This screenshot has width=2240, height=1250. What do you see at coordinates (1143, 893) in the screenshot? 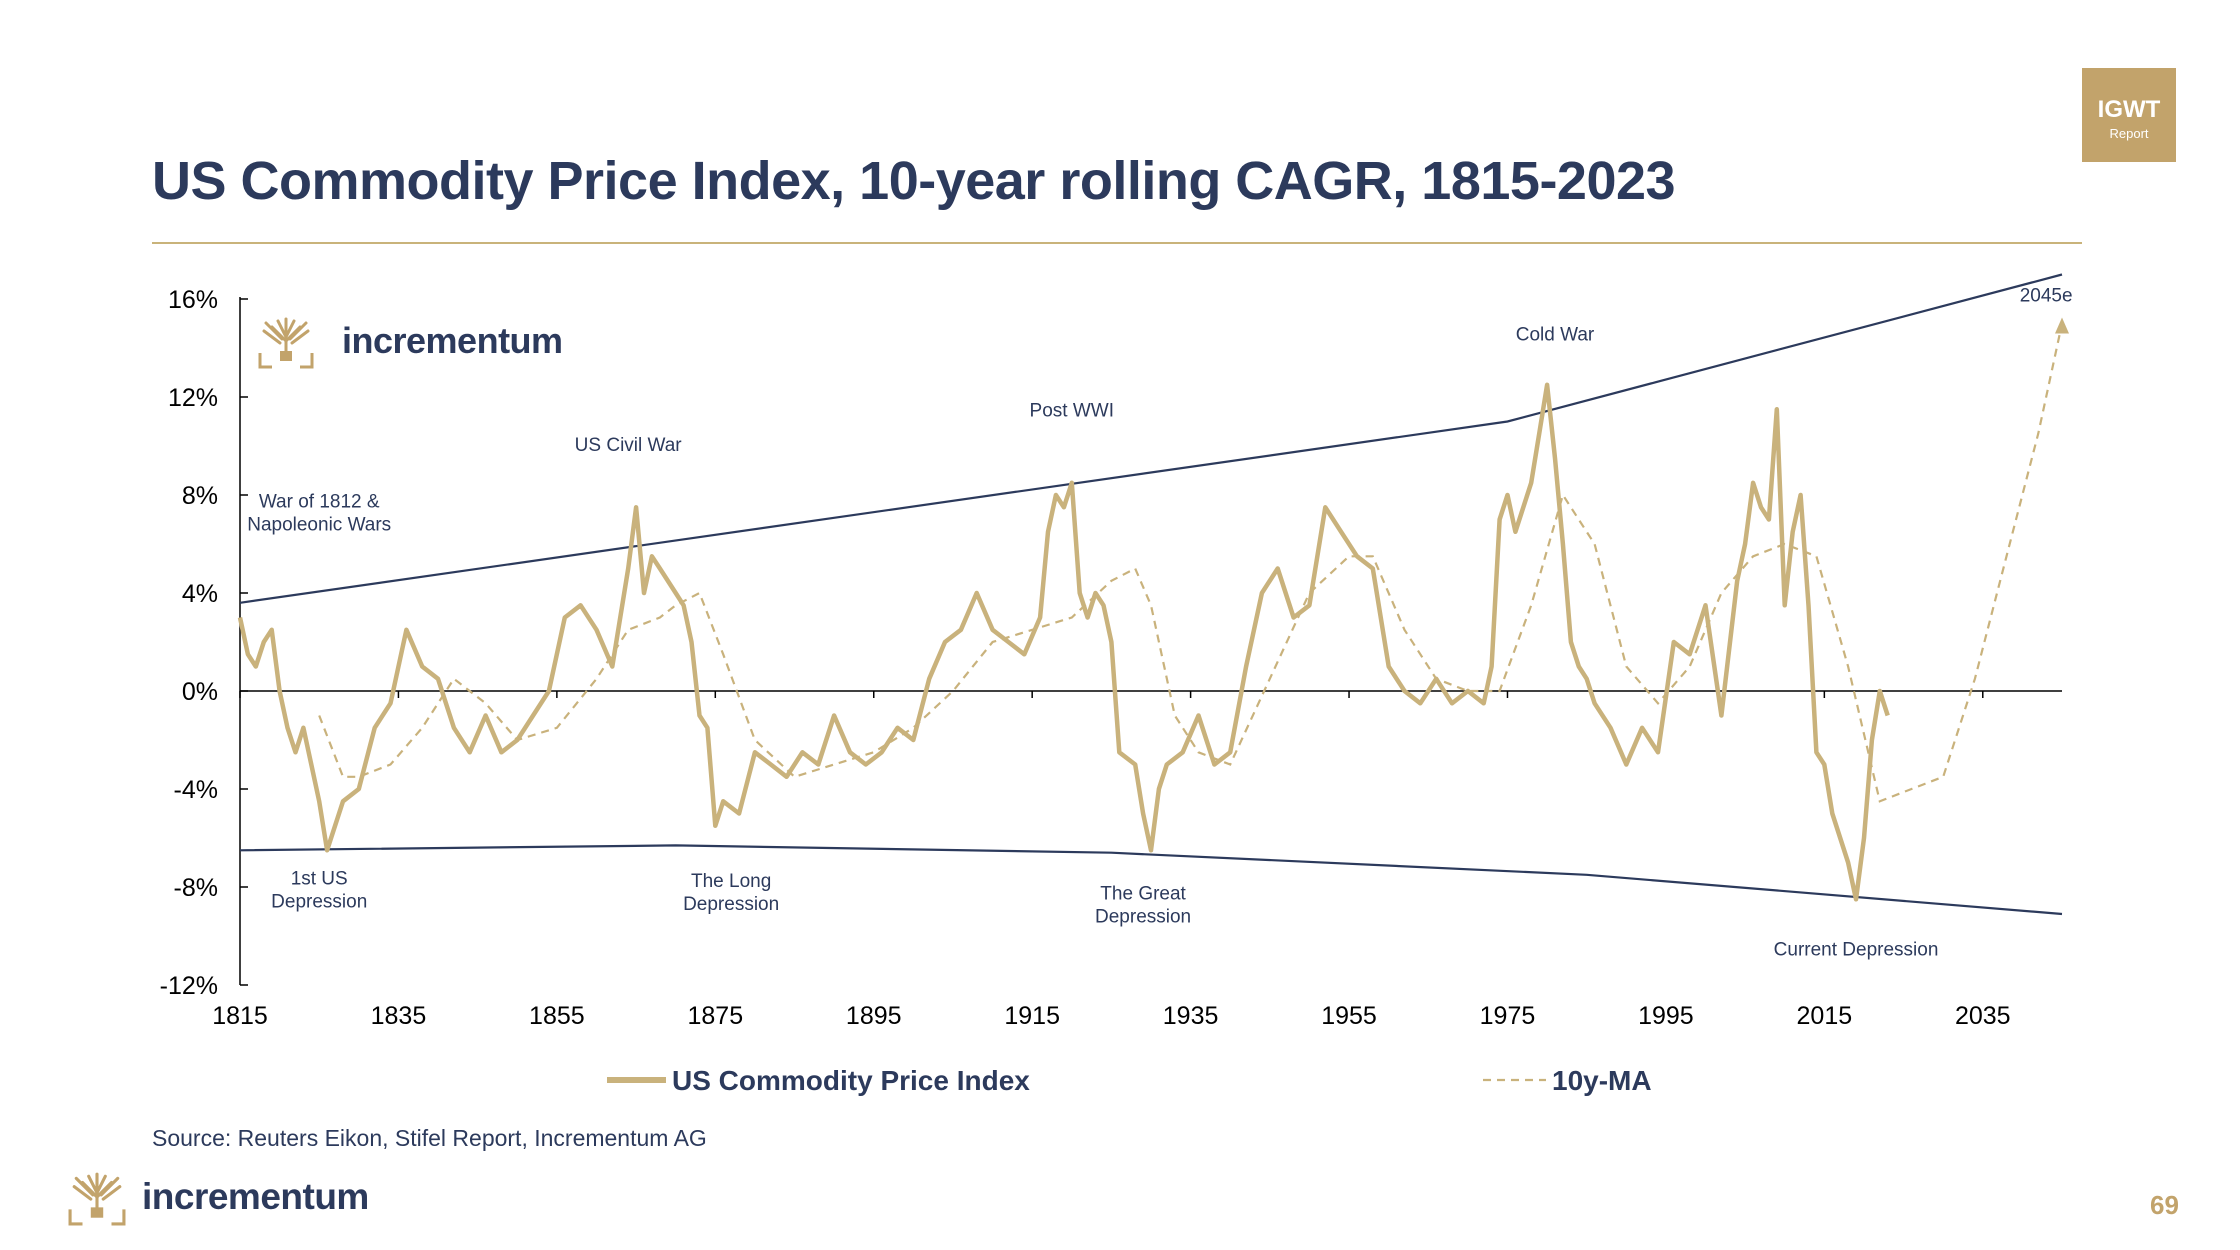
I see `annotation-line: The Great` at bounding box center [1143, 893].